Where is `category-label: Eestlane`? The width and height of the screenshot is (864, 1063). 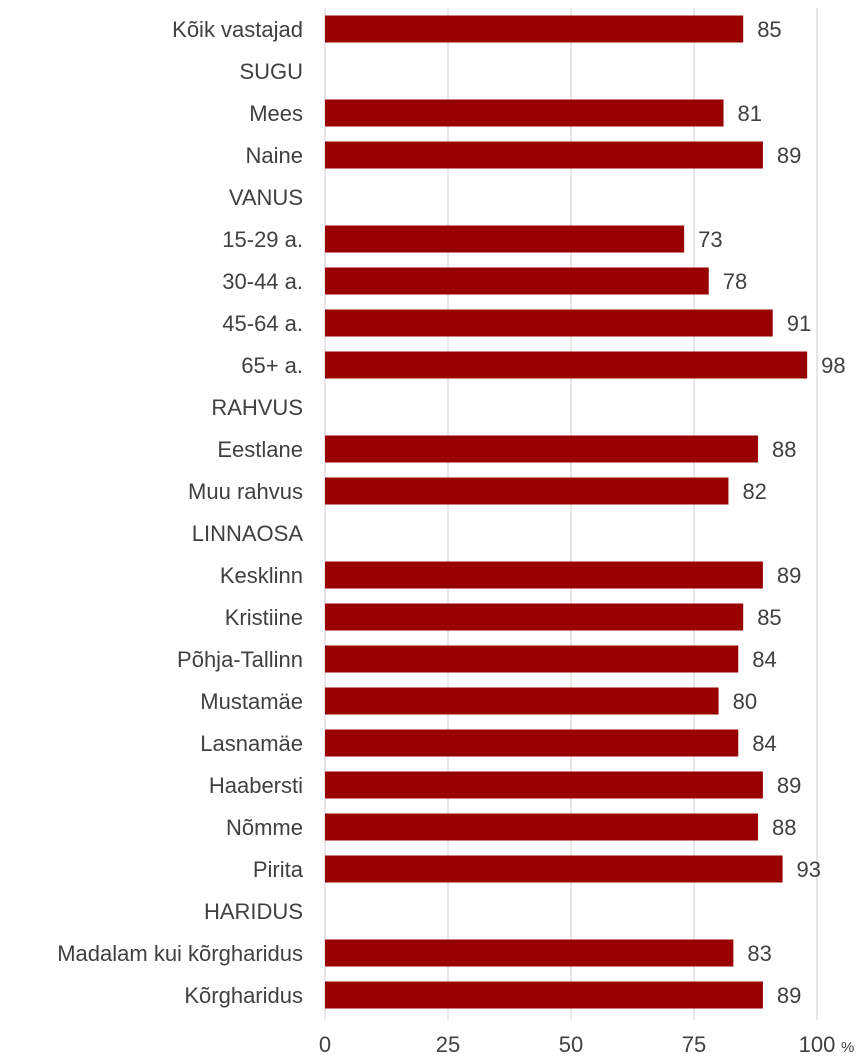
category-label: Eestlane is located at coordinates (260, 449).